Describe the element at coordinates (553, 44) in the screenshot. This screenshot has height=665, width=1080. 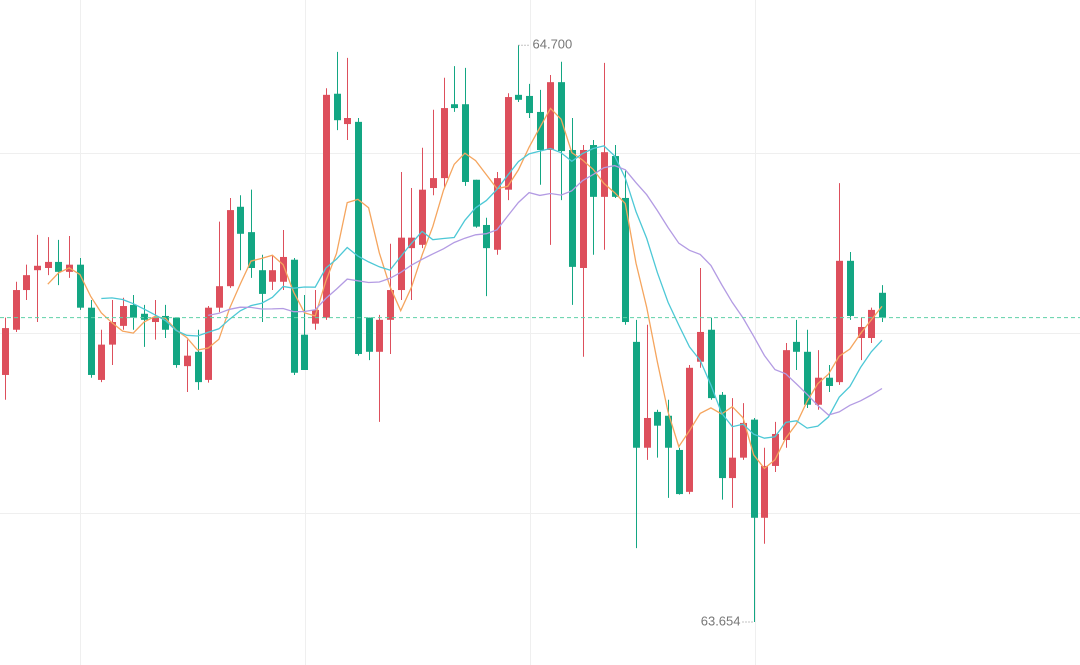
I see `max-label: 64.700` at that location.